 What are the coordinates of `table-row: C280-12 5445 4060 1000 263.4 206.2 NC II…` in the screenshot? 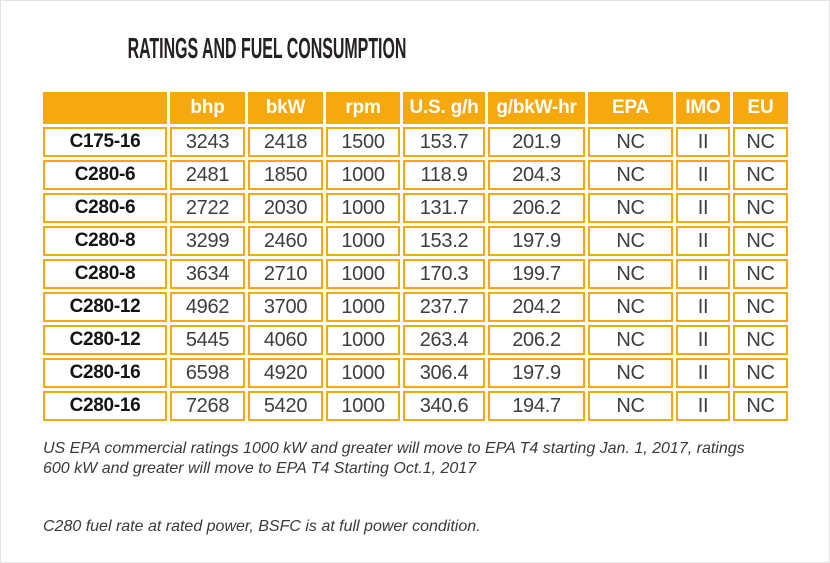 It's located at (415, 340).